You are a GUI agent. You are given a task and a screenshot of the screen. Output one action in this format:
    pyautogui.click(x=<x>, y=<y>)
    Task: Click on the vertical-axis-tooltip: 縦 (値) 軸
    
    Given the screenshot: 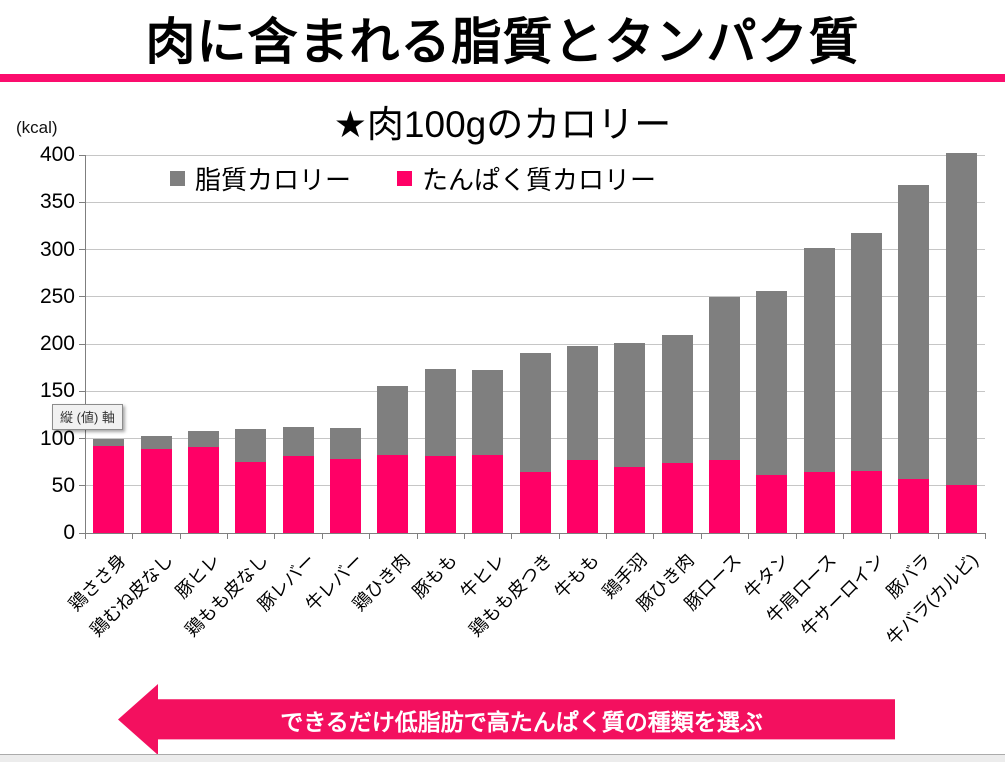 What is the action you would take?
    pyautogui.click(x=87, y=417)
    